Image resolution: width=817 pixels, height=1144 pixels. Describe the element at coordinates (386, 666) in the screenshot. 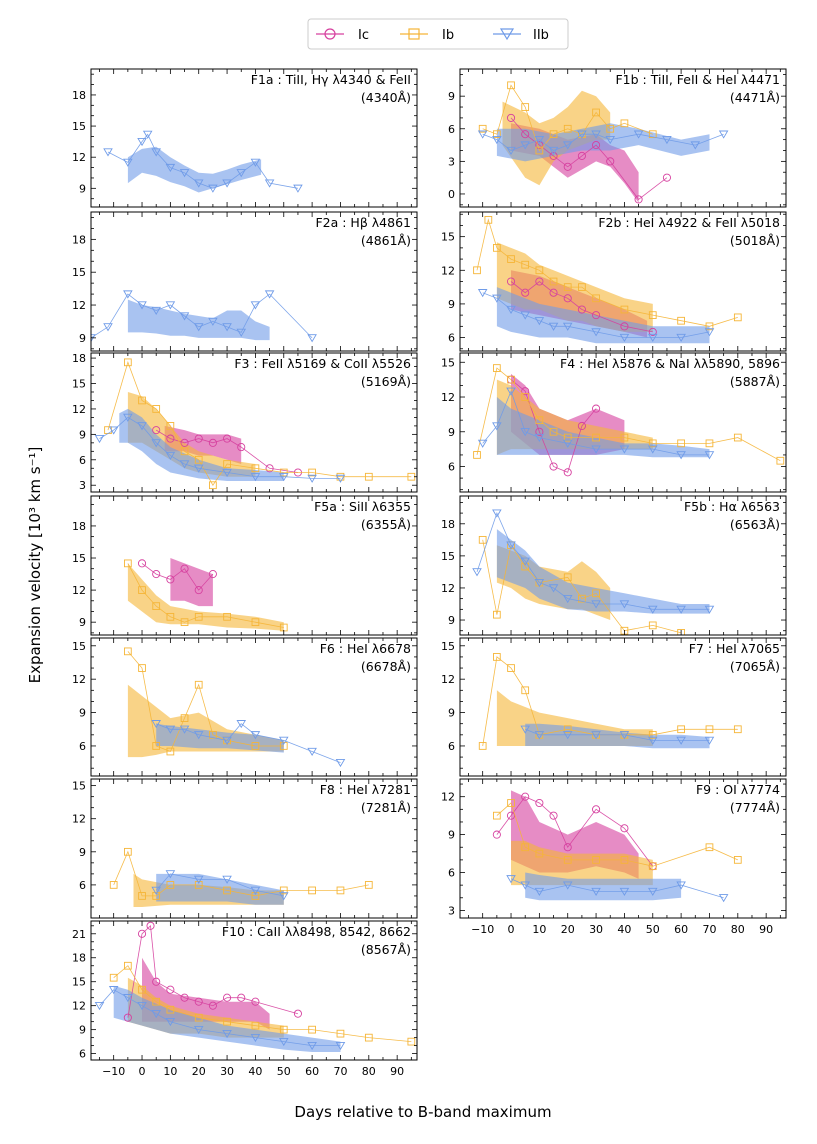

I see `panel-subtitle-f6: (6678Å)` at that location.